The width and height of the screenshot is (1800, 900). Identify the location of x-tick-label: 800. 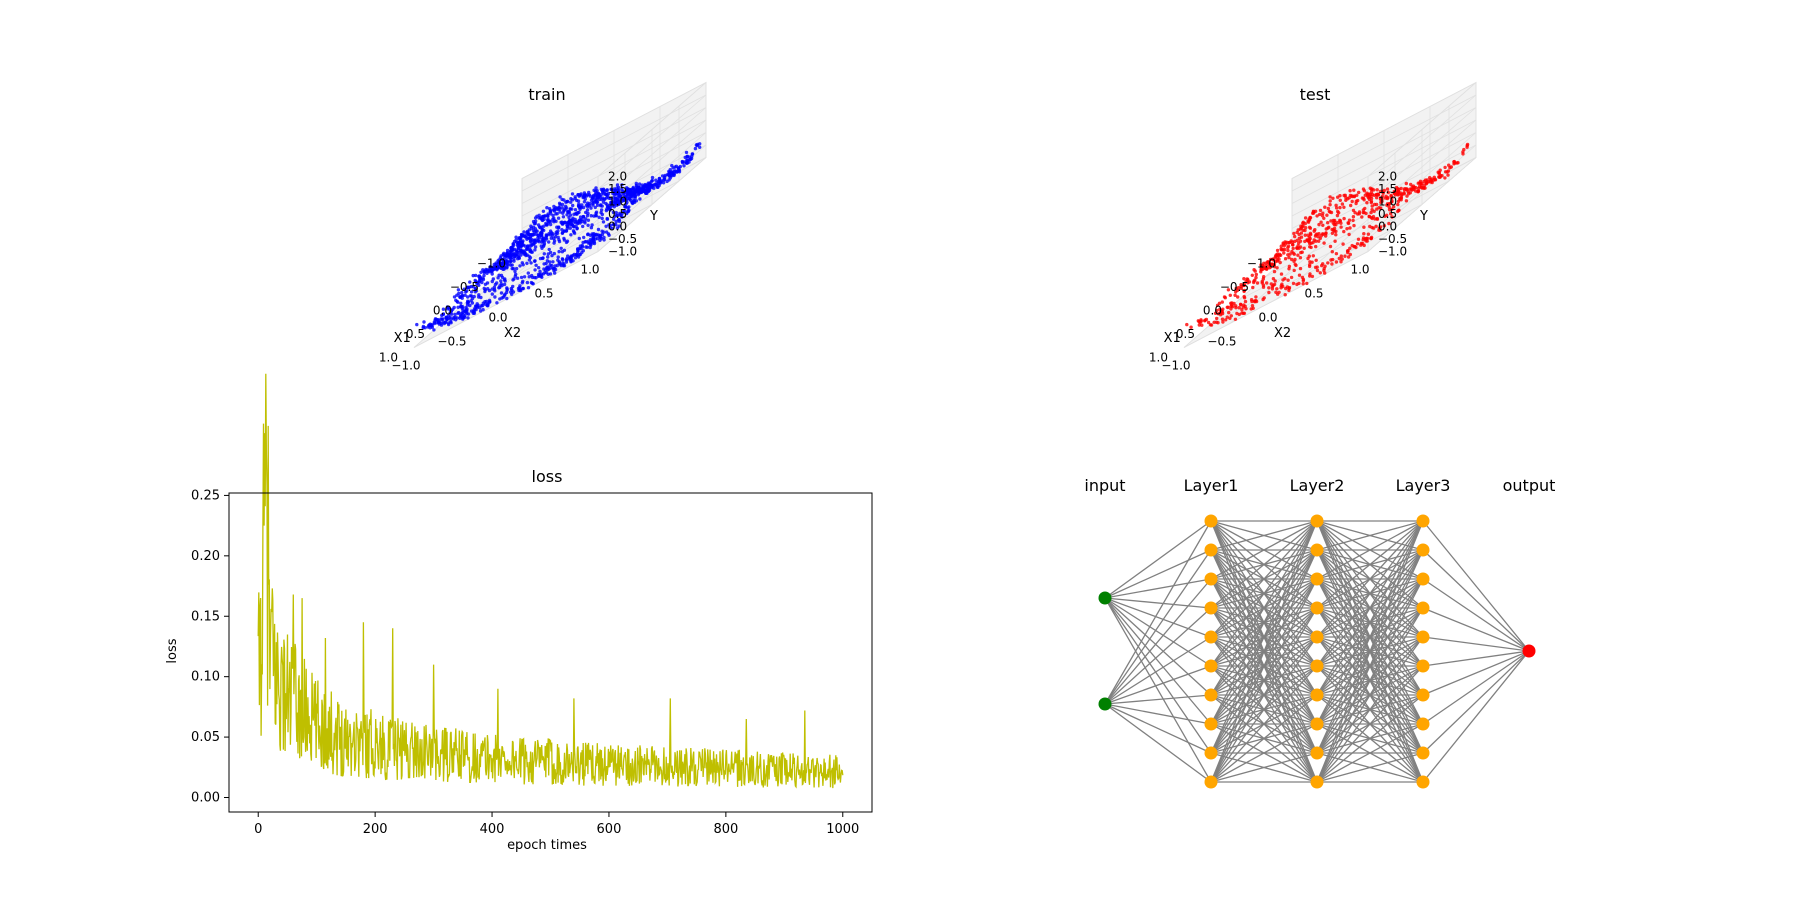
(725, 829).